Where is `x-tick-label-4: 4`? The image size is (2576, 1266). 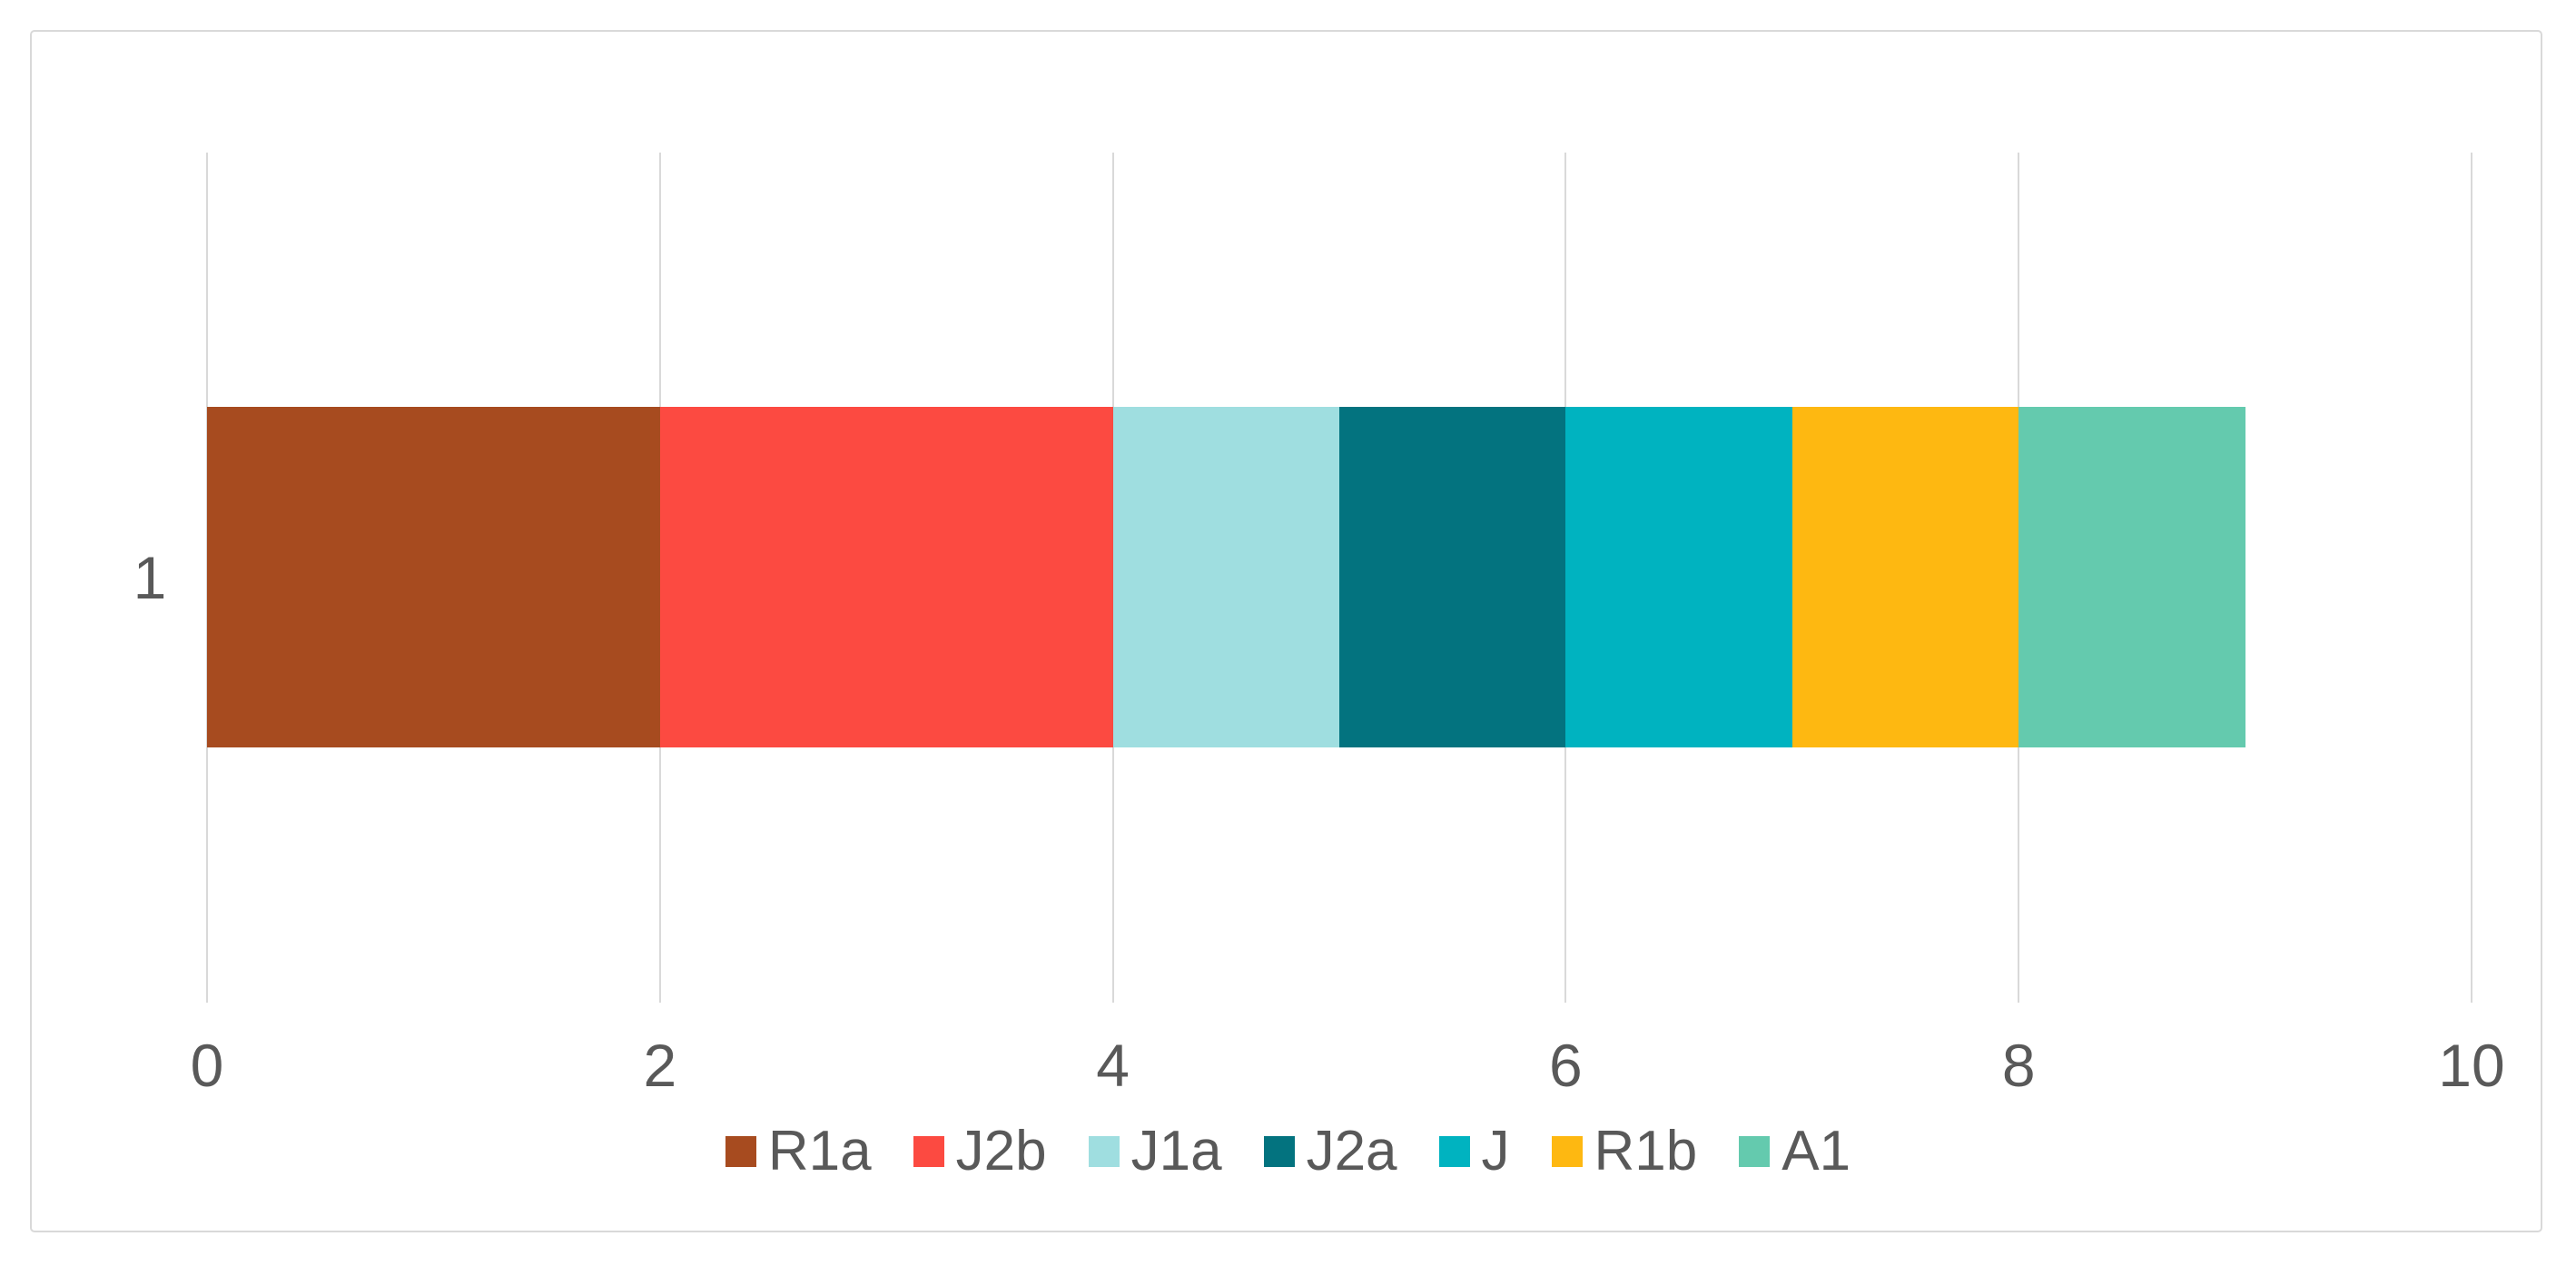 x-tick-label-4: 4 is located at coordinates (1113, 1066).